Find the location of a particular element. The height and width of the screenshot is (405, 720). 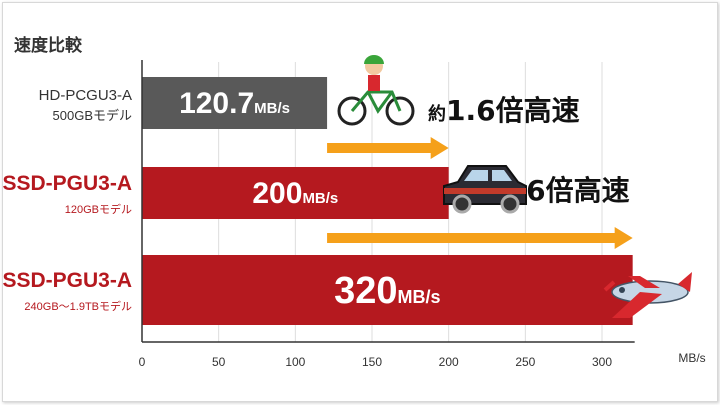

x-tick-label: 50 is located at coordinates (219, 362).